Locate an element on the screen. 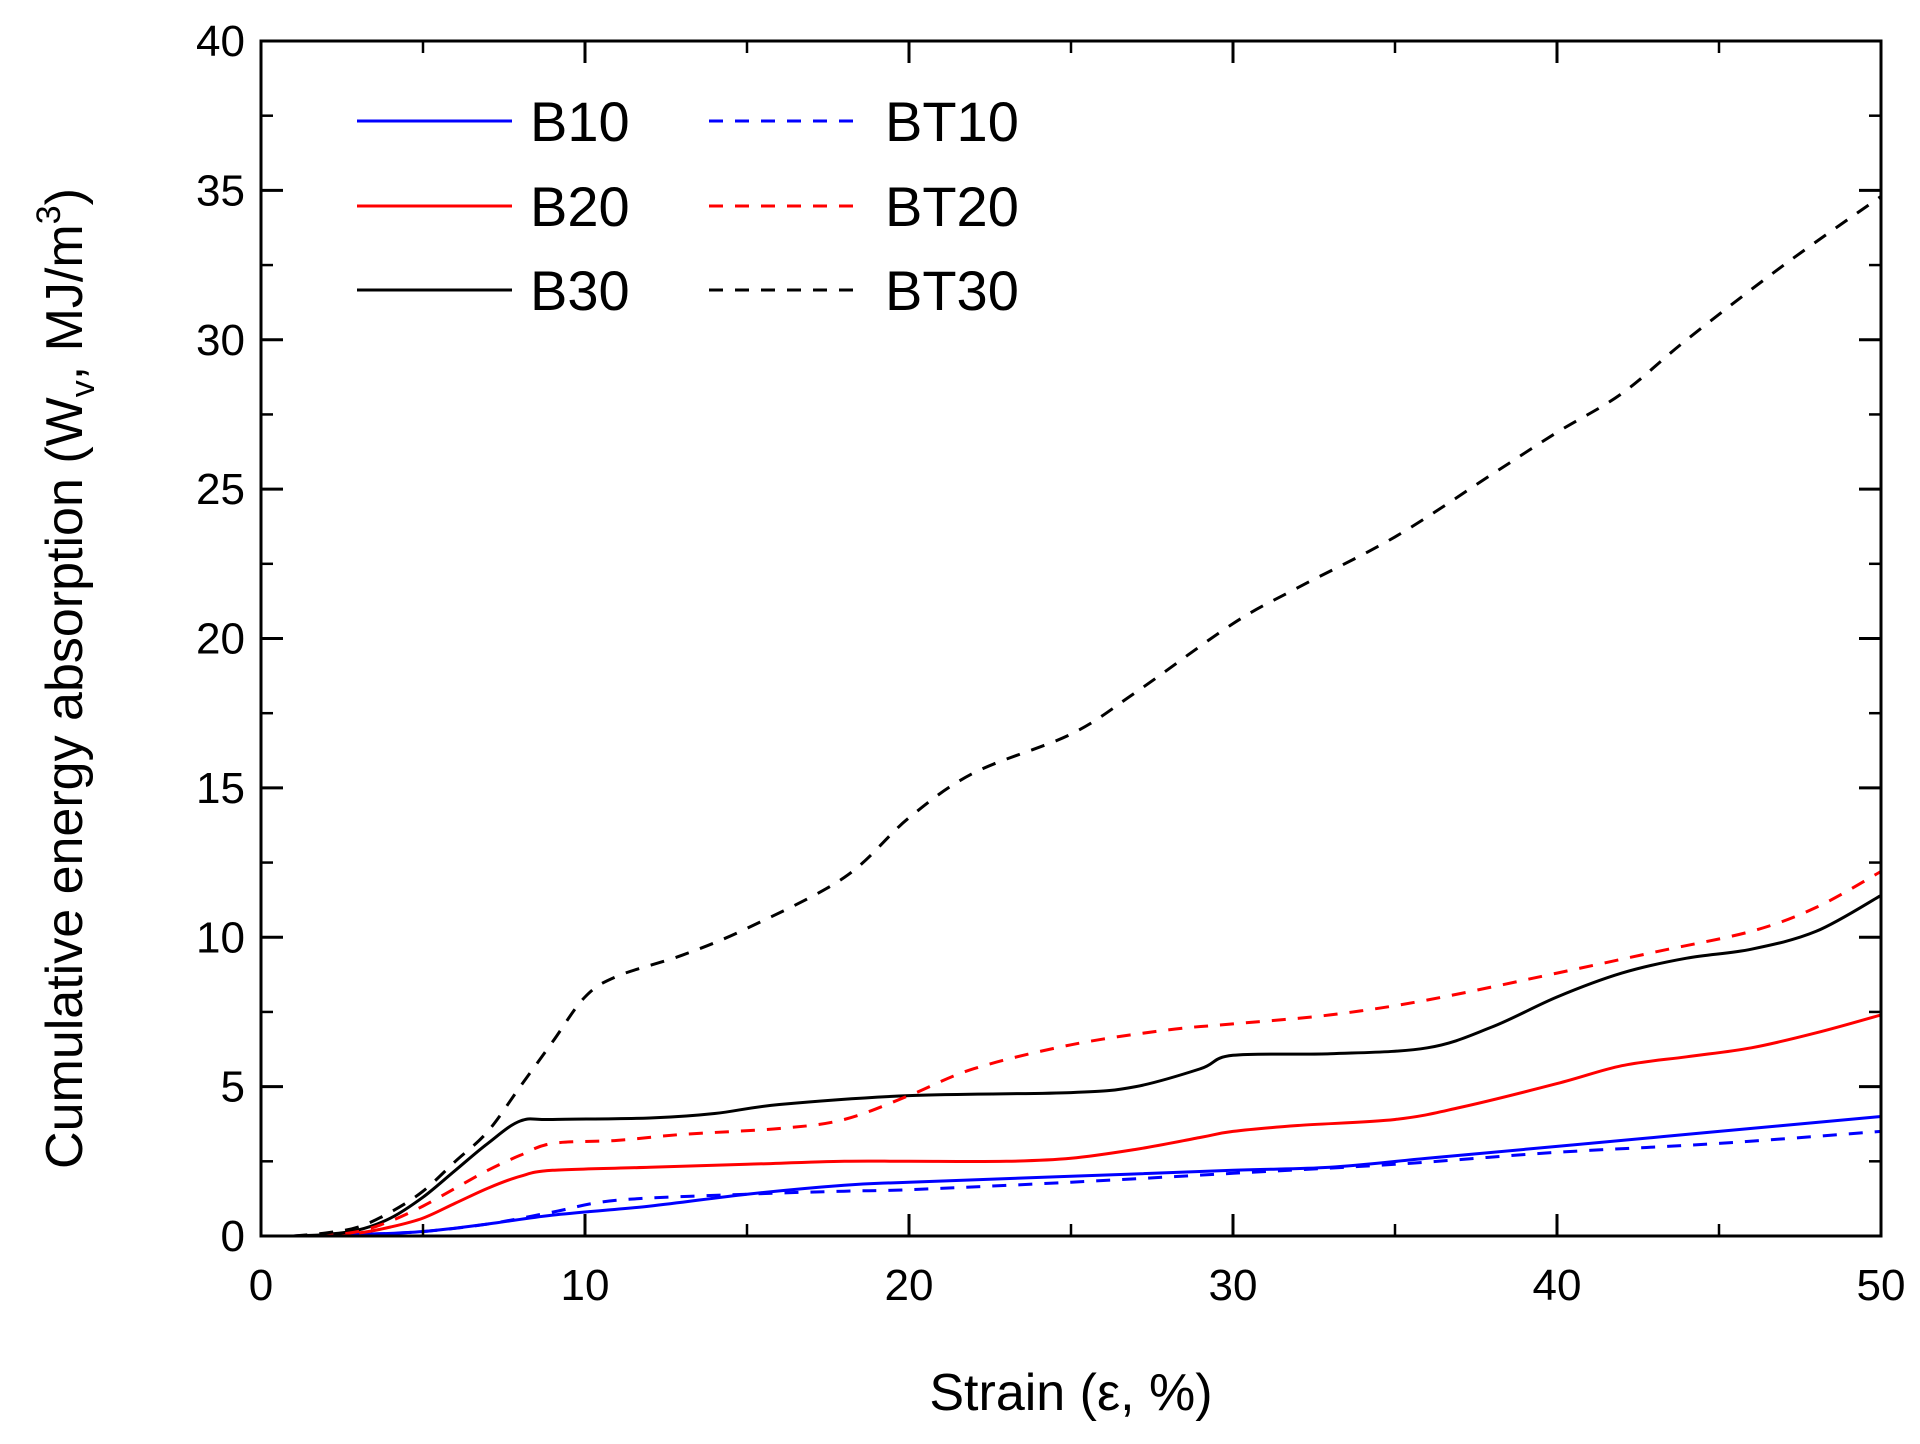 This screenshot has width=1920, height=1444. y-axis-title-part: ) is located at coordinates (65, 196).